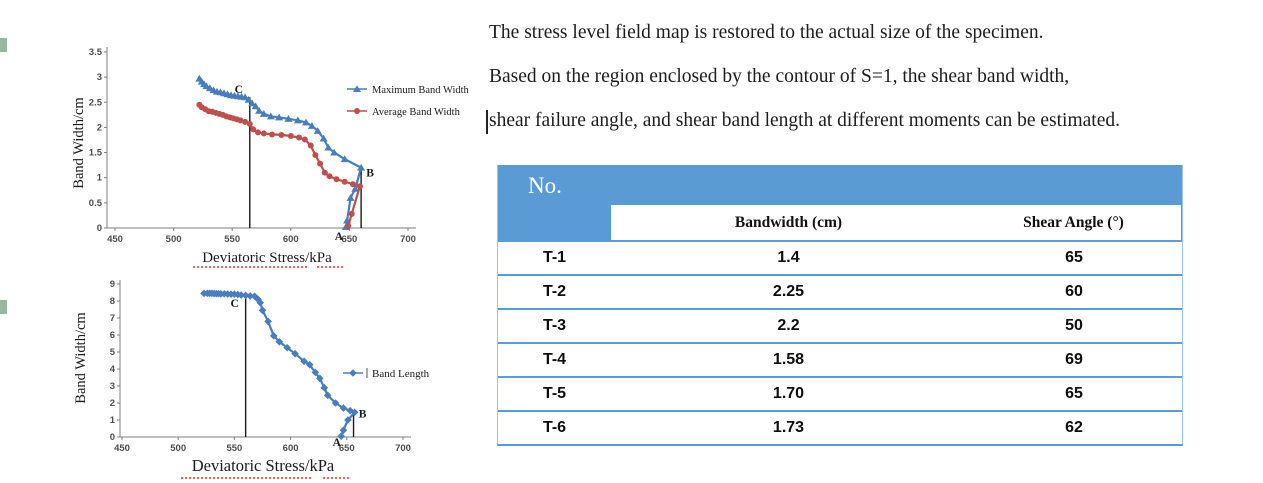  Describe the element at coordinates (788, 359) in the screenshot. I see `table-cell-bandwidth: 1.58` at that location.